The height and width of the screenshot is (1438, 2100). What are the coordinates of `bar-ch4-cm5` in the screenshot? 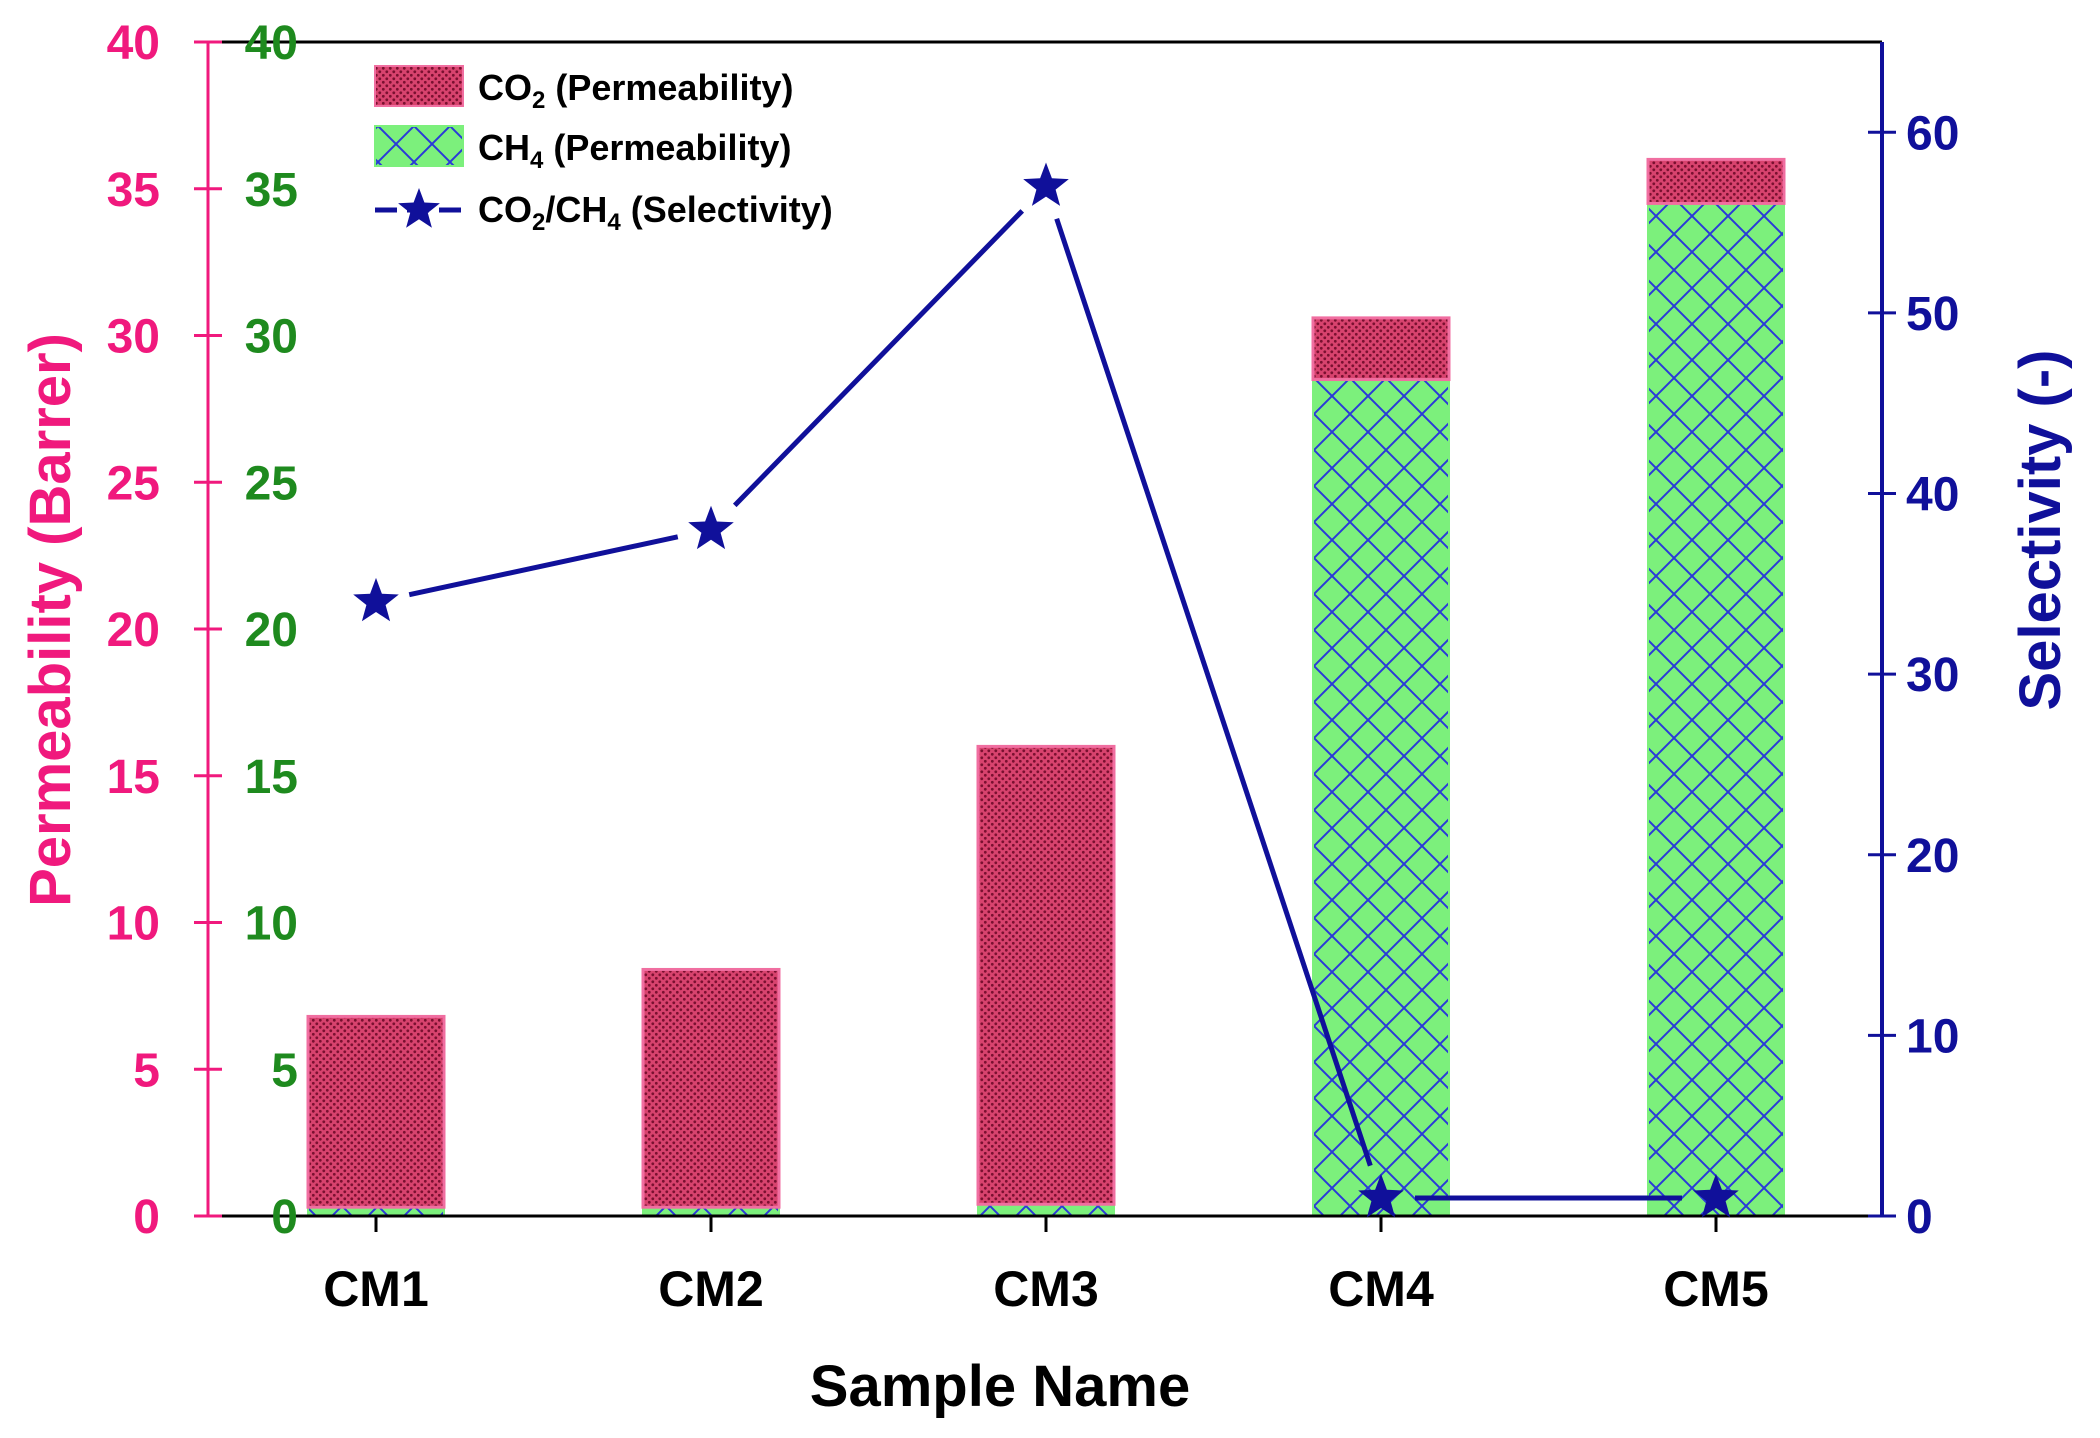 It's located at (1716, 710).